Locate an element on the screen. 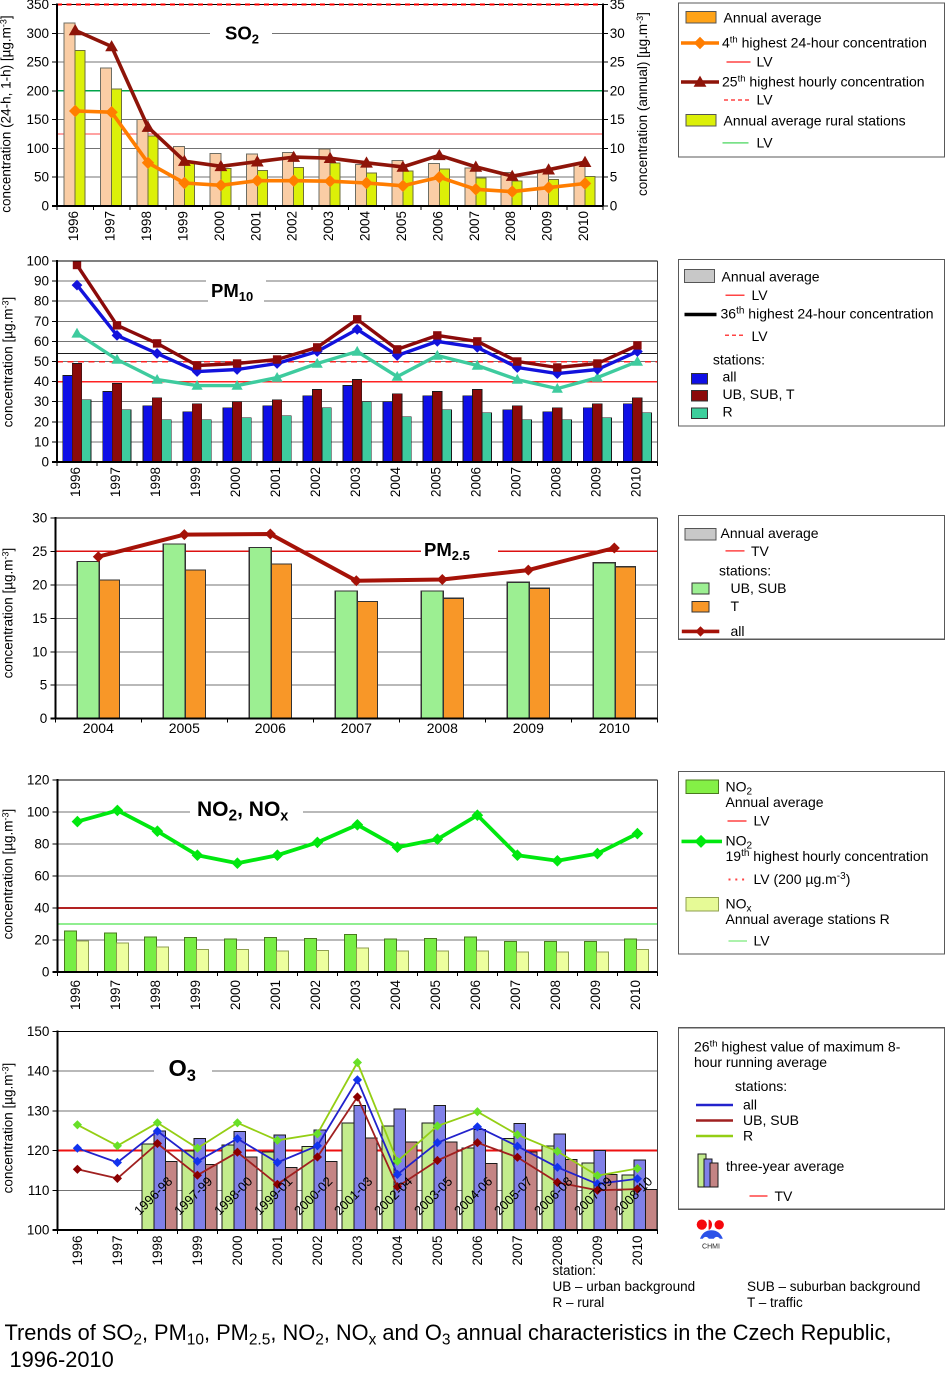 Image resolution: width=950 pixels, height=1385 pixels. svg-text: 300 is located at coordinates (37, 33).